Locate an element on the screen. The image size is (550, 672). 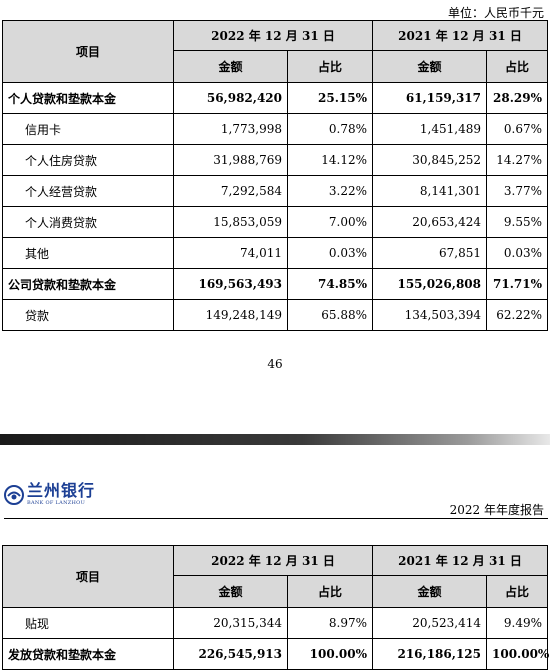
amount-2022: 15,853,059 is located at coordinates (230, 222).